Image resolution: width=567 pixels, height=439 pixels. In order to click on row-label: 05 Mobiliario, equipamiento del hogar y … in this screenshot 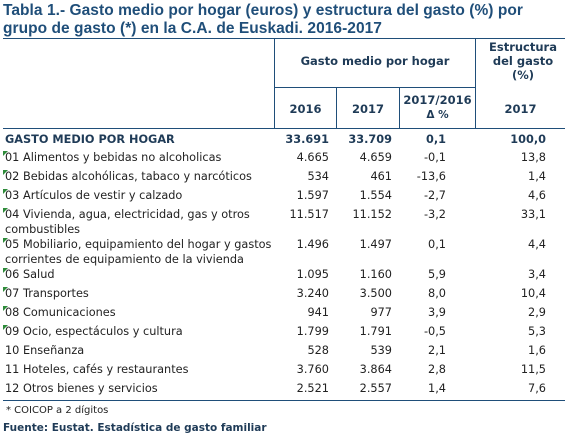, I will do `click(138, 252)`.